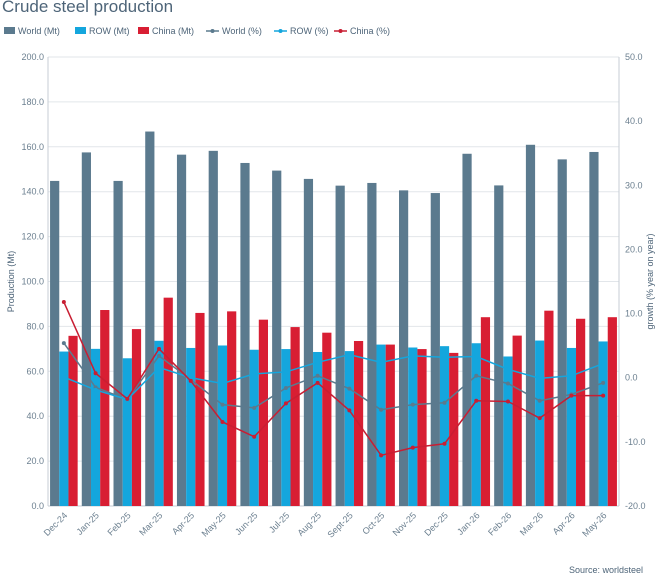  I want to click on x-tick-label: Jul-25, so click(279, 522).